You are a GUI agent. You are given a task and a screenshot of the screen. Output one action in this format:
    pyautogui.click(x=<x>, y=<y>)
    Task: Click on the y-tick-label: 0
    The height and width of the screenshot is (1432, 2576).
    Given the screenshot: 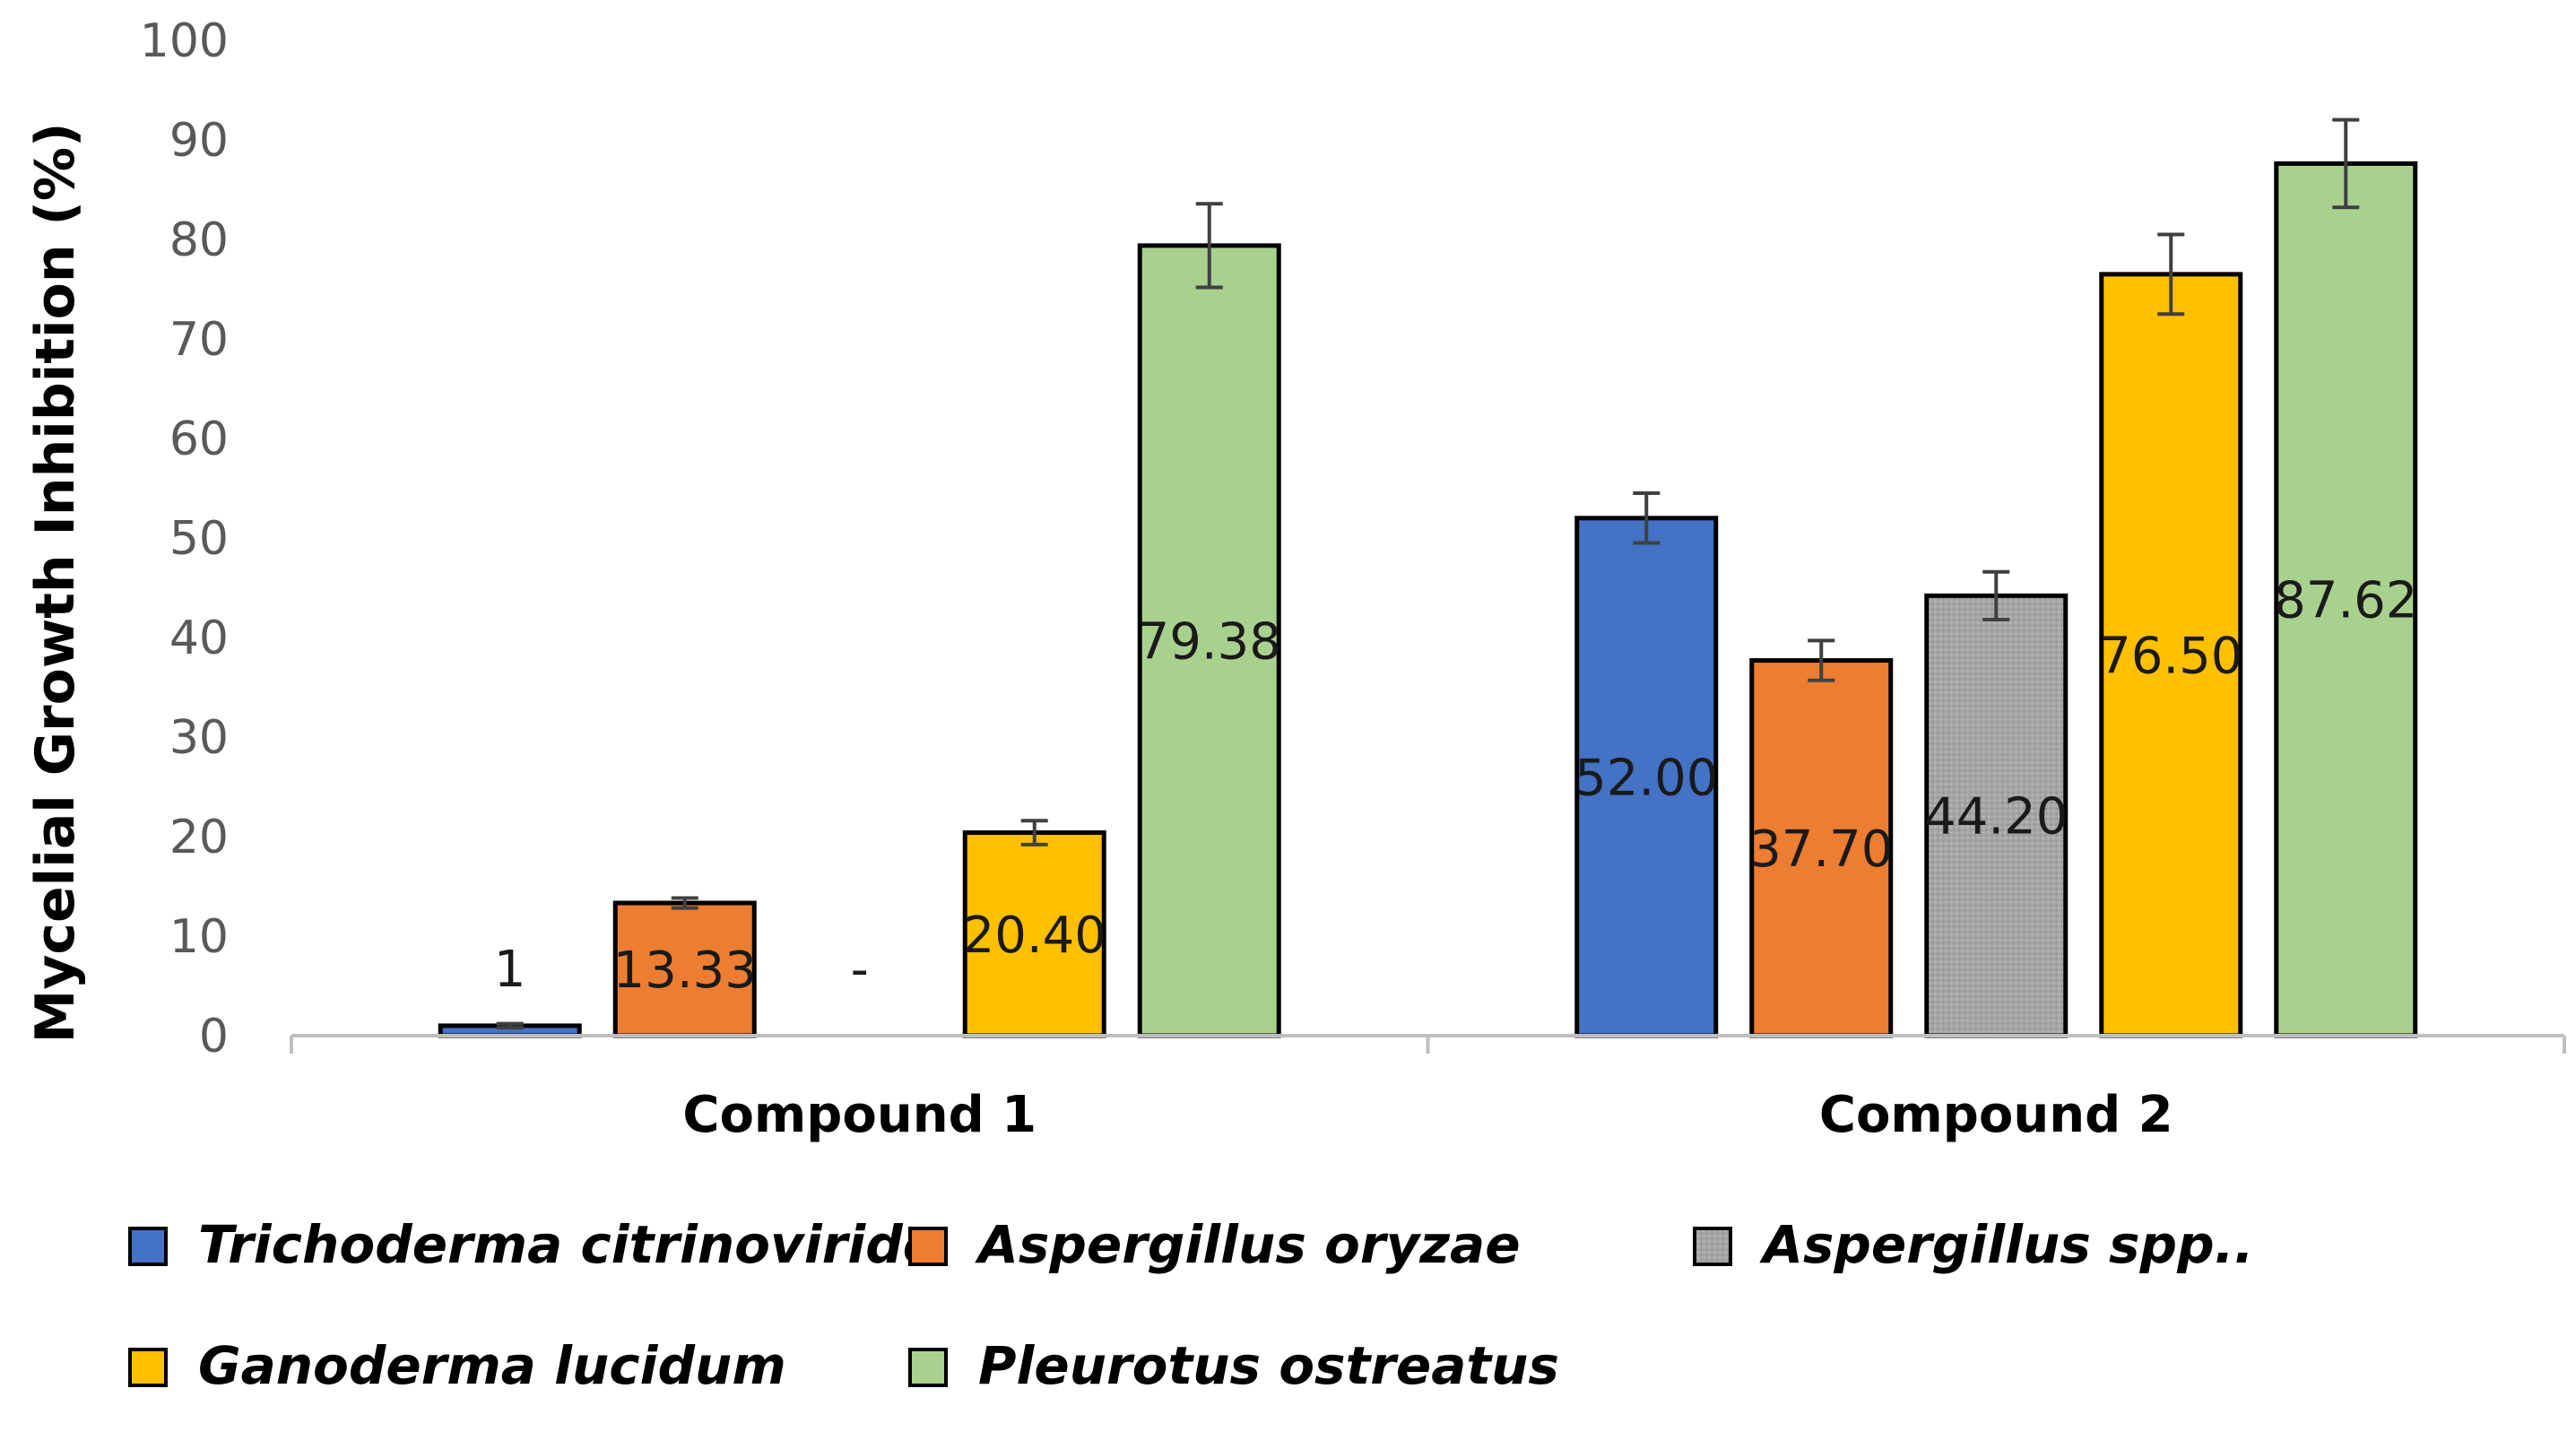 What is the action you would take?
    pyautogui.click(x=214, y=1036)
    